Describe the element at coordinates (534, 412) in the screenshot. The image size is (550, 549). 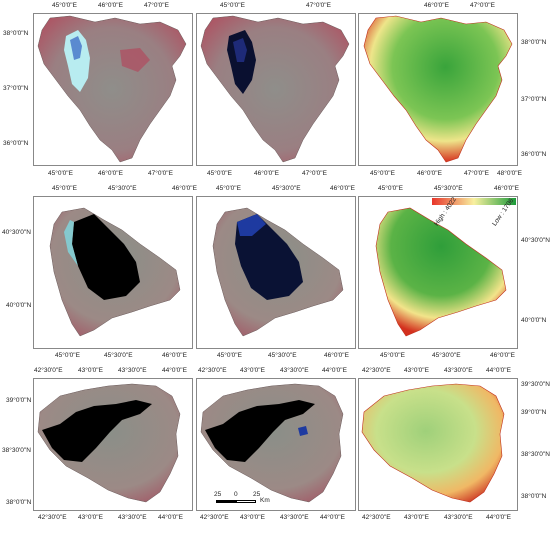
I see `r3-right-label-2: 39°0'0"N` at that location.